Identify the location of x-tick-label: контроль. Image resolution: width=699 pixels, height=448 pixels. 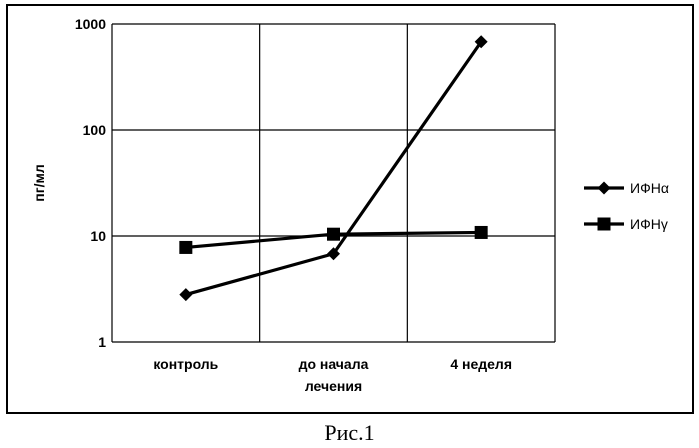
(185, 364).